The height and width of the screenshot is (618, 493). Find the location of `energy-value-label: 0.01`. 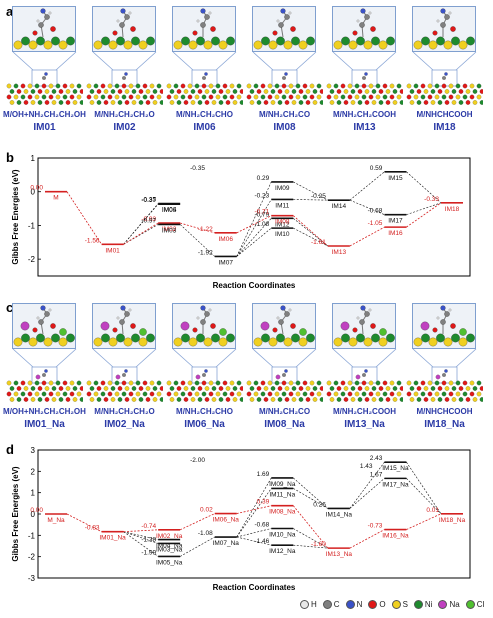

energy-value-label: 0.01 is located at coordinates (432, 510).